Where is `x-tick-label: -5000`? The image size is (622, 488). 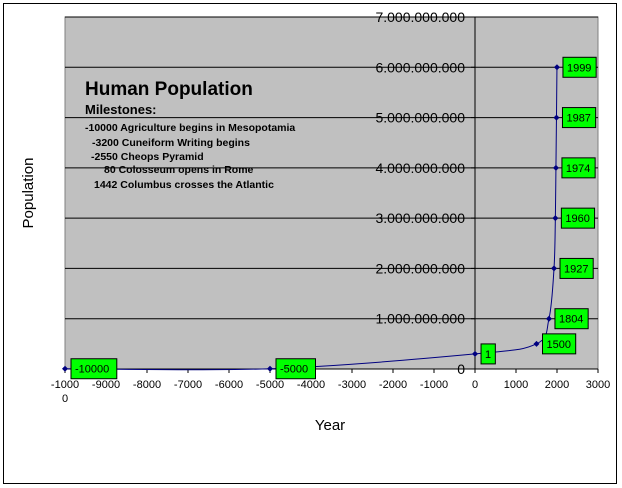 x-tick-label: -5000 is located at coordinates (270, 385).